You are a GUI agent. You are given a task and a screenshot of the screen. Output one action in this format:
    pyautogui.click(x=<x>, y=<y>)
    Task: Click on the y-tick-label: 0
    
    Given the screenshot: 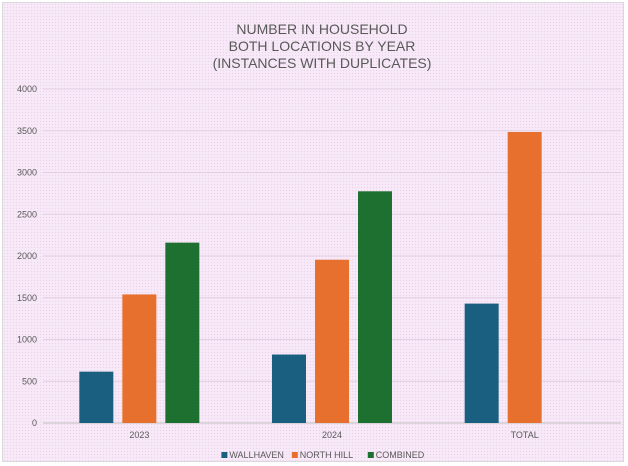 What is the action you would take?
    pyautogui.click(x=34, y=423)
    